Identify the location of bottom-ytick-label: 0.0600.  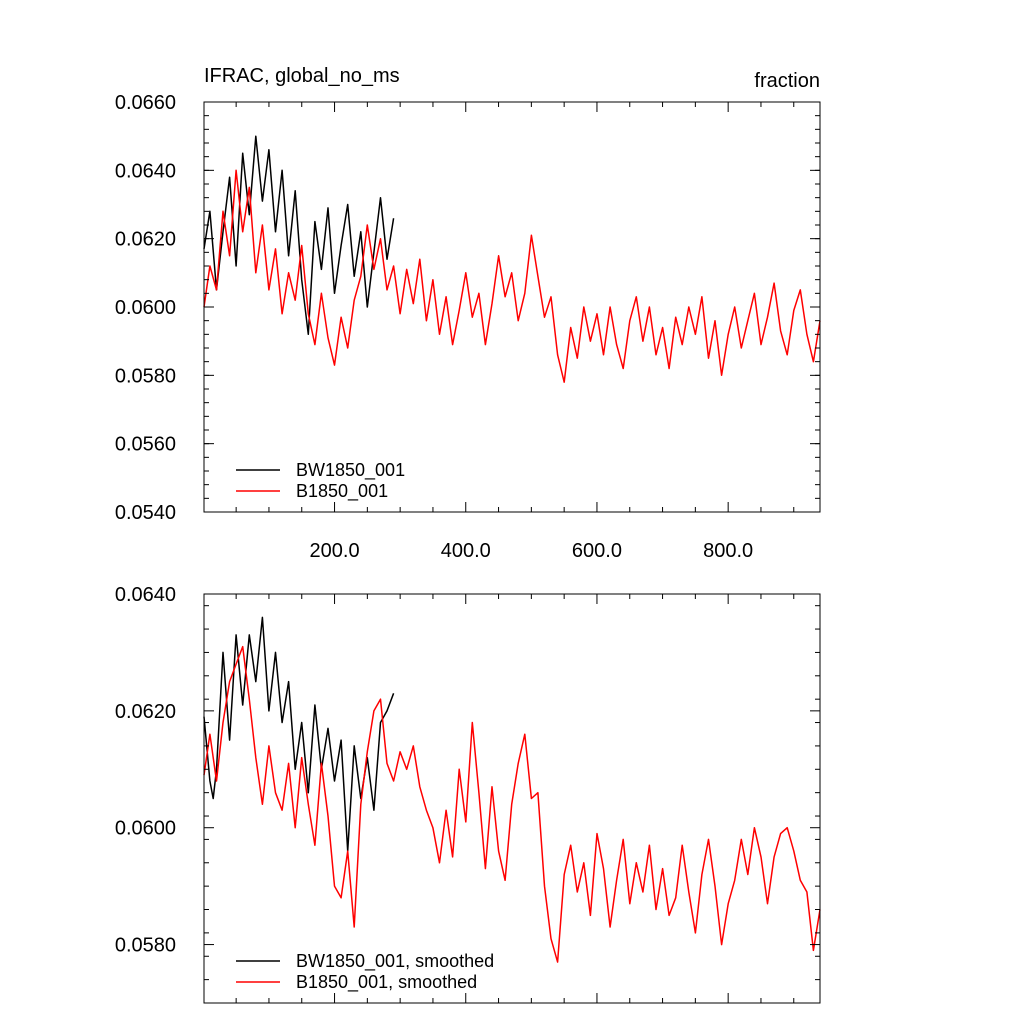
(145, 829).